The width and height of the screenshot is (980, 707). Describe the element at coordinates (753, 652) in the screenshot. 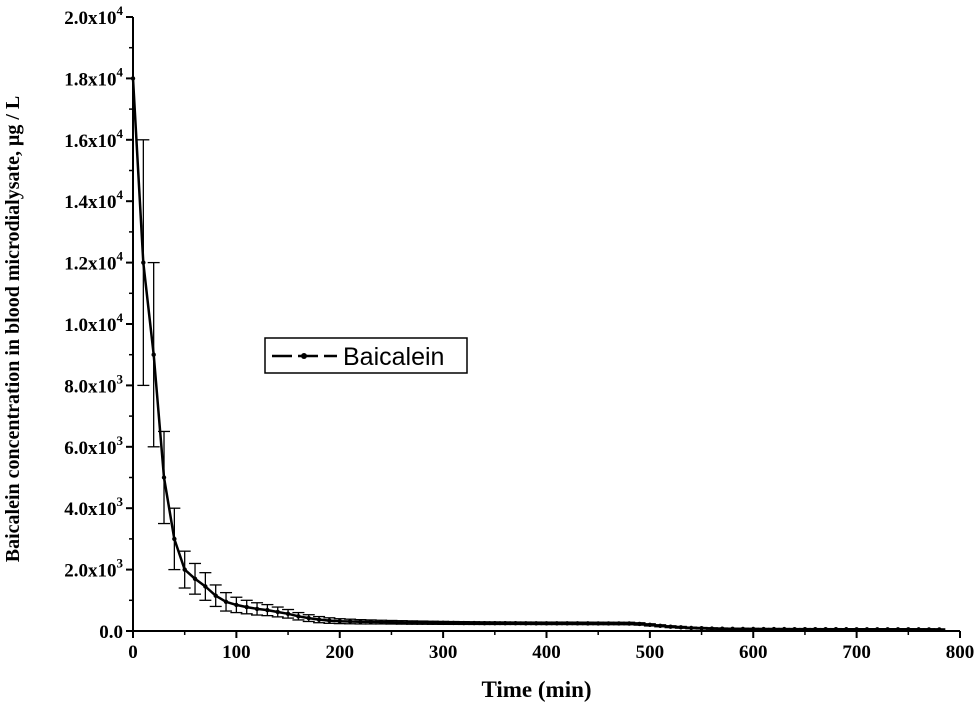

I see `x-tick-label: 600` at that location.